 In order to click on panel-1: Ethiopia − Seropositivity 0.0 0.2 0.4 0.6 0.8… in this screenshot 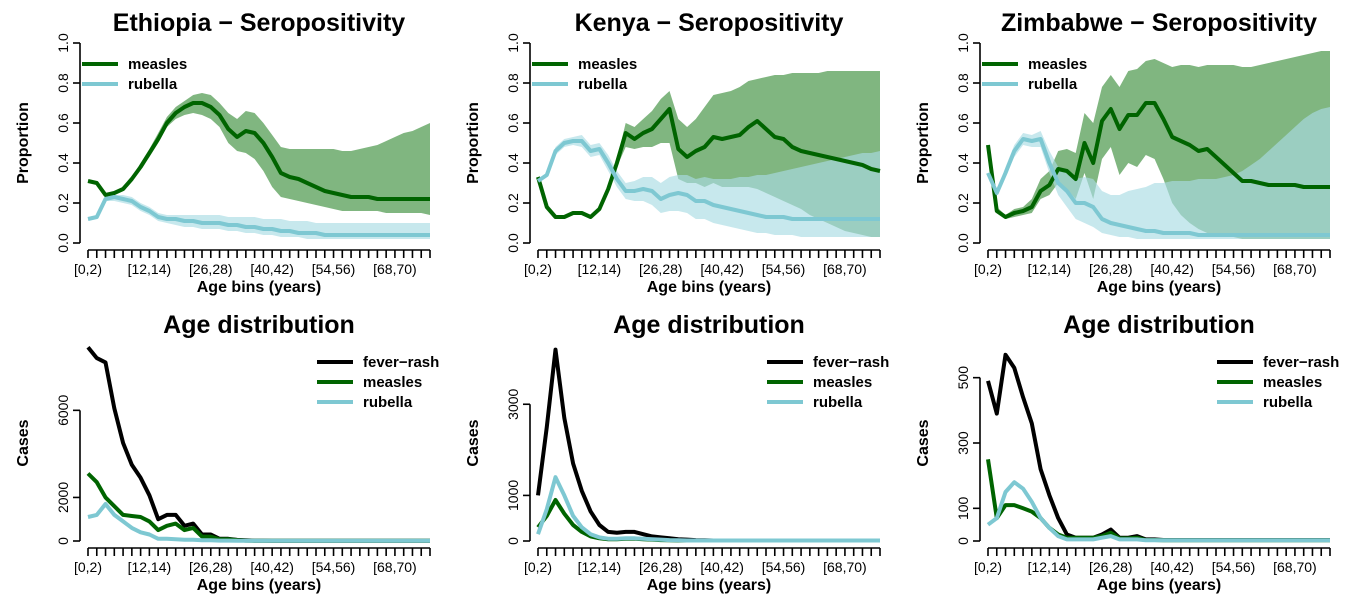, I will do `click(223, 152)`.